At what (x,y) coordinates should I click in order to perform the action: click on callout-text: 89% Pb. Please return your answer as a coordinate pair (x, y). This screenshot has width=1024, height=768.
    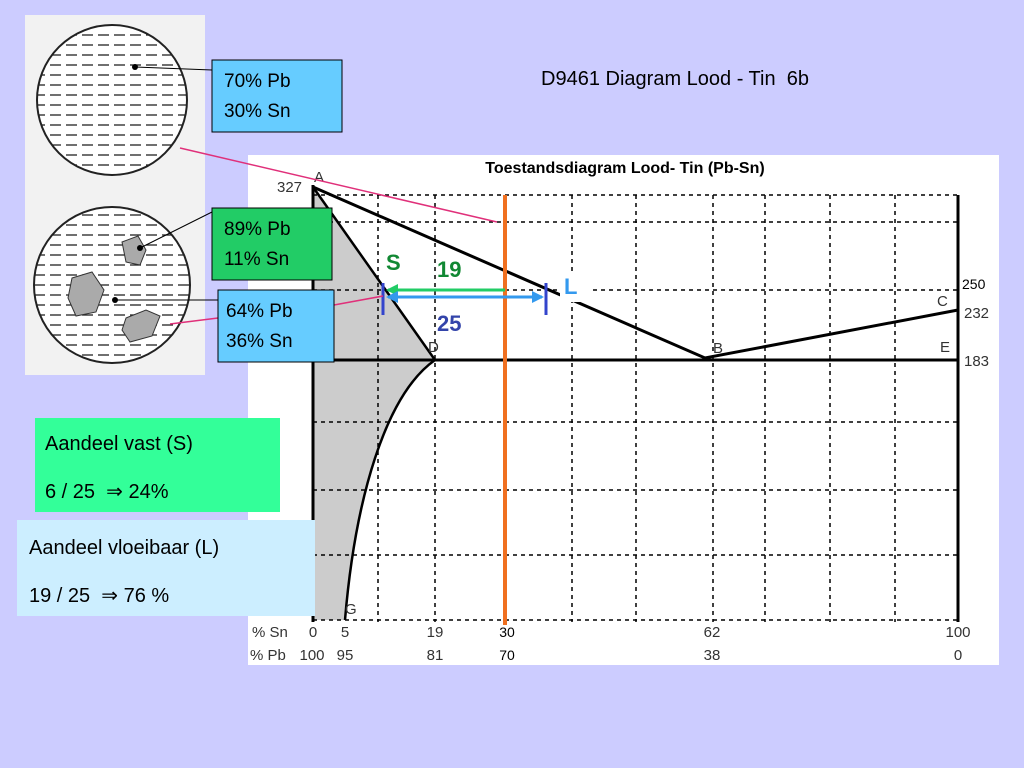
    Looking at the image, I should click on (257, 229).